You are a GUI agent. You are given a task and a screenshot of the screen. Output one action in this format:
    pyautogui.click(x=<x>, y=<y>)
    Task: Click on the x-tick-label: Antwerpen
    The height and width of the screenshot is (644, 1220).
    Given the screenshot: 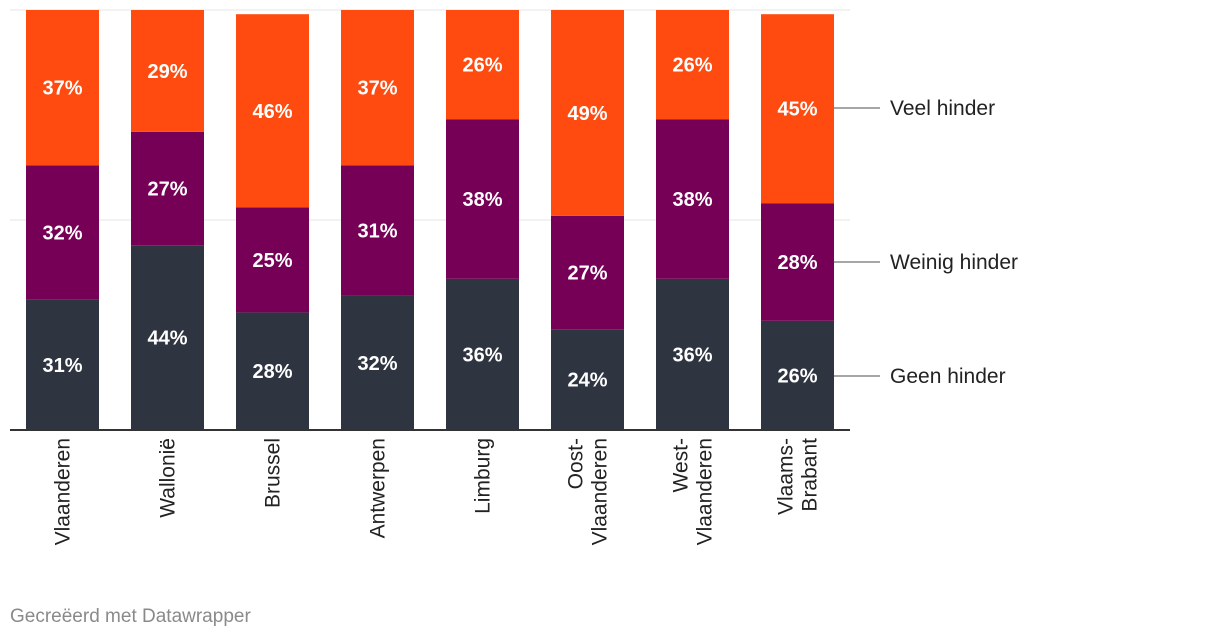 What is the action you would take?
    pyautogui.click(x=378, y=488)
    